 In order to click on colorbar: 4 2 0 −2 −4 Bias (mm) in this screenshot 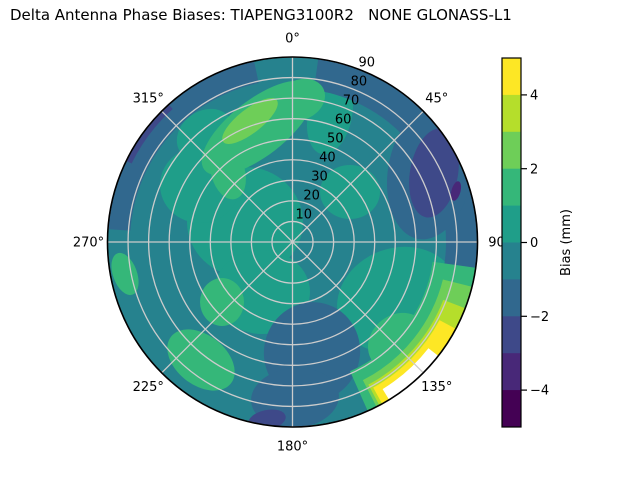, I will do `click(537, 242)`.